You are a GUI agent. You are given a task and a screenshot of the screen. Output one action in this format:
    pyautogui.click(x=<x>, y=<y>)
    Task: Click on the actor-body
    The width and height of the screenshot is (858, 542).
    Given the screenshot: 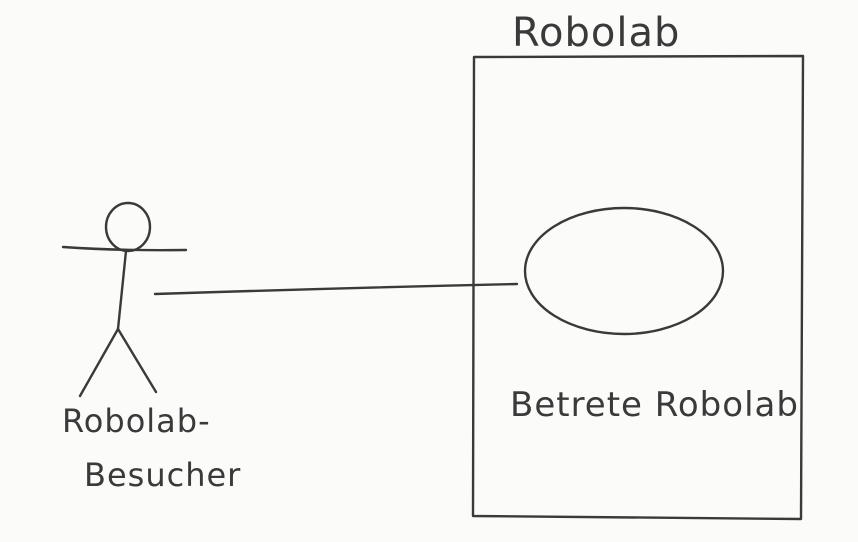 What is the action you would take?
    pyautogui.click(x=122, y=290)
    